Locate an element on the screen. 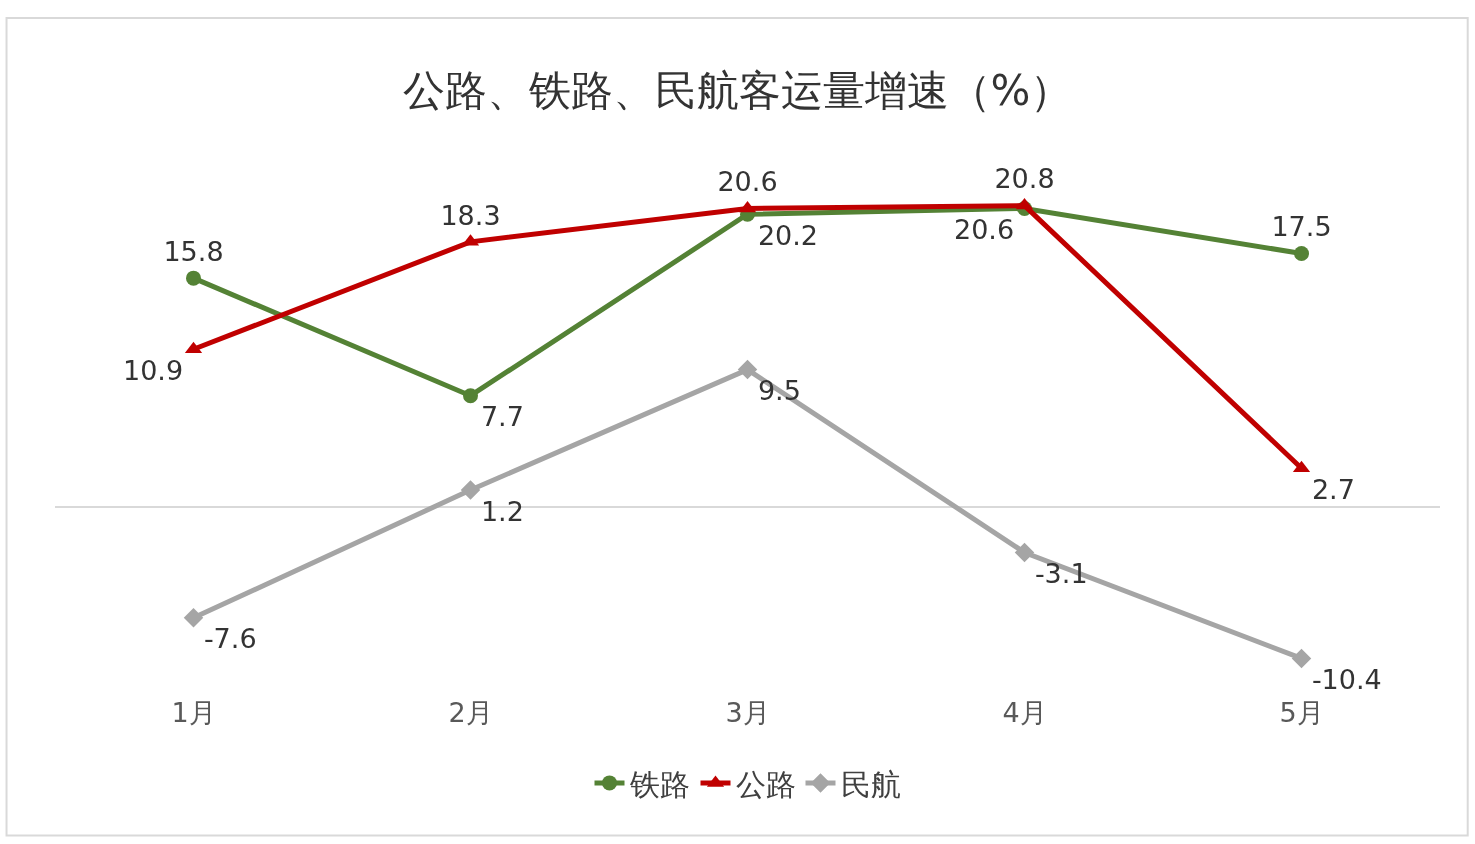 This screenshot has width=1475, height=844. data-label: -3.1 is located at coordinates (1061, 574).